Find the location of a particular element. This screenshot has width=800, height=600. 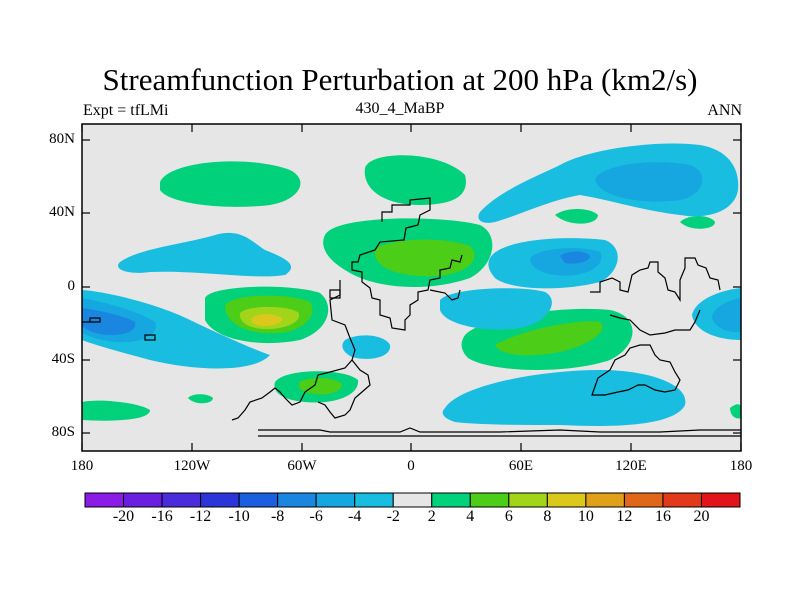

experiment-label: Expt = tfLMi is located at coordinates (126, 110).